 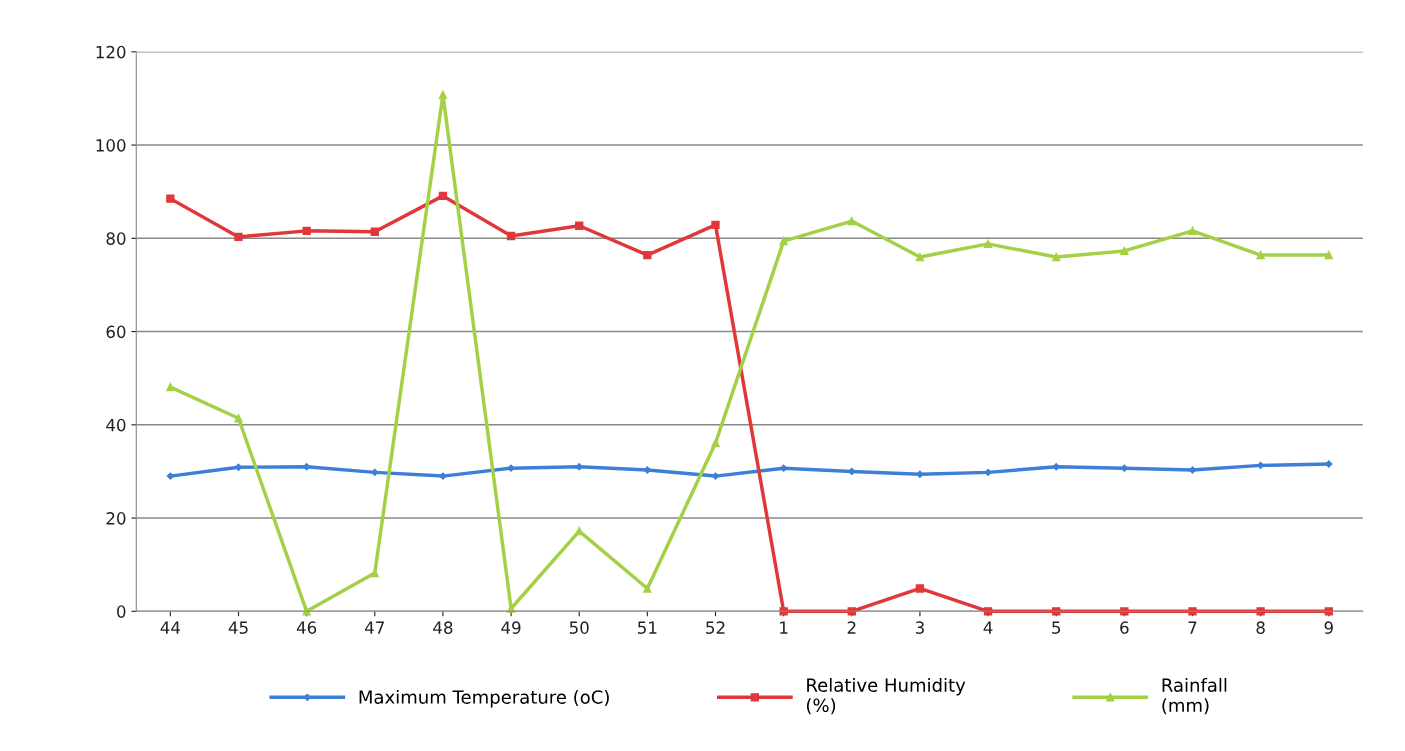 I want to click on x-tick-label: 6, so click(x=1124, y=627).